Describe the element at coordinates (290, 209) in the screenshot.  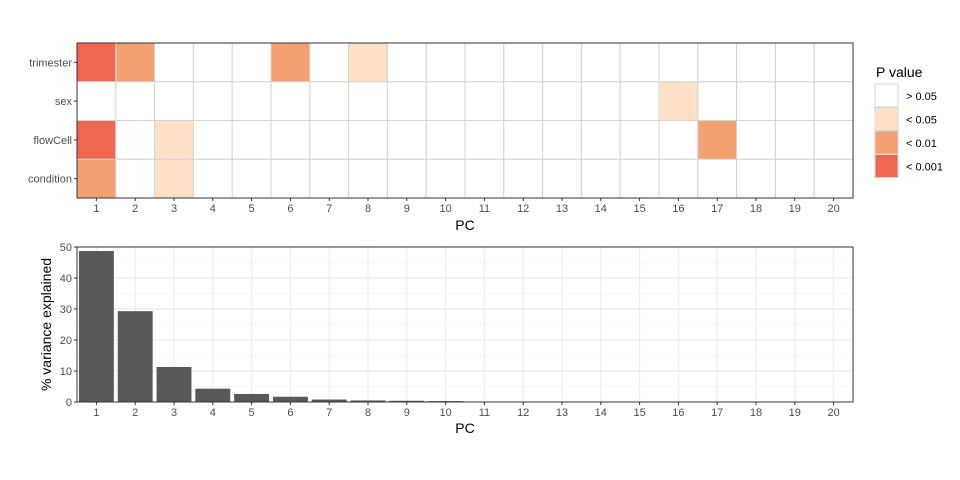
I see `heatmap-x-tick-label: 6` at that location.